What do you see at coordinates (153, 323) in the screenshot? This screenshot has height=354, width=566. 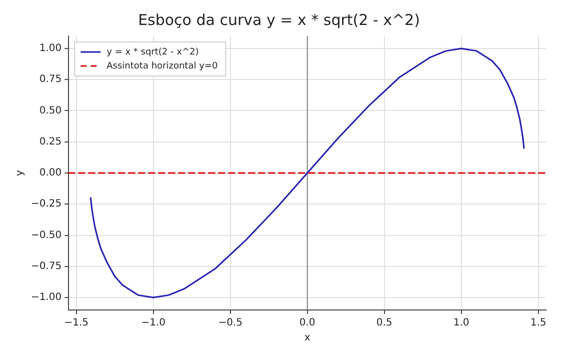 I see `x-tick-label: −1.0` at bounding box center [153, 323].